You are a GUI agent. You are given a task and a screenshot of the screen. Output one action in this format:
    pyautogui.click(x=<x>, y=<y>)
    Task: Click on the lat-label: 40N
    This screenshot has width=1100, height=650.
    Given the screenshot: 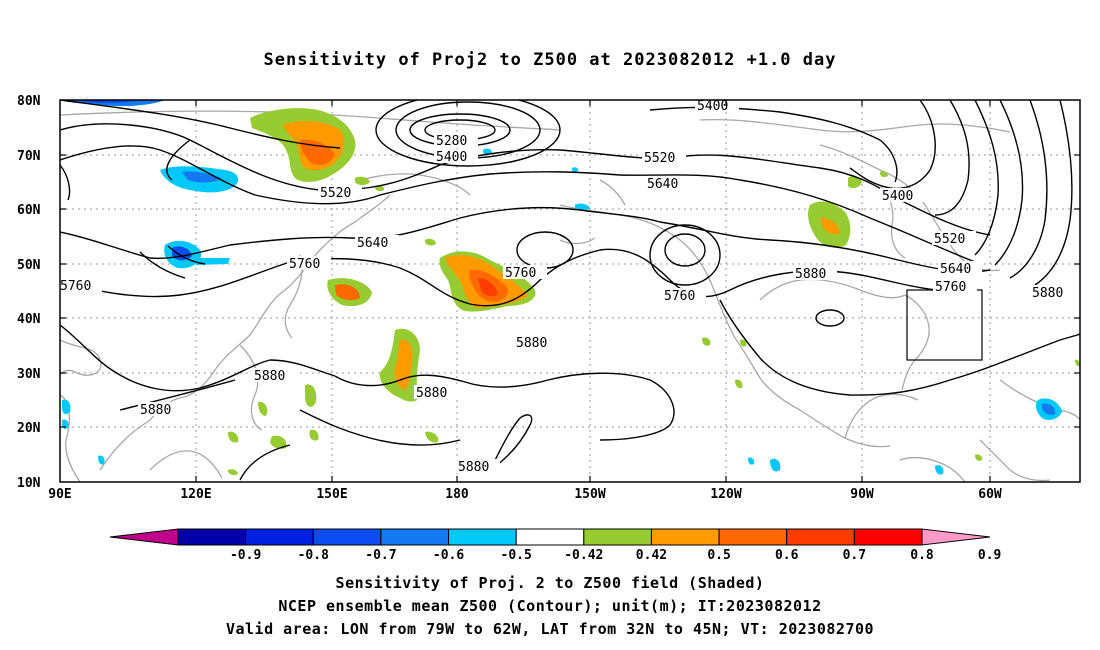 What is the action you would take?
    pyautogui.click(x=29, y=319)
    